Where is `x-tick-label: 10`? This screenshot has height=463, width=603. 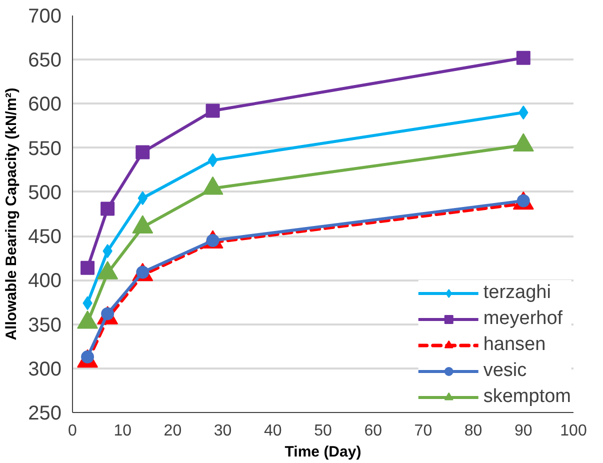
x-tick-label: 10 is located at coordinates (123, 431).